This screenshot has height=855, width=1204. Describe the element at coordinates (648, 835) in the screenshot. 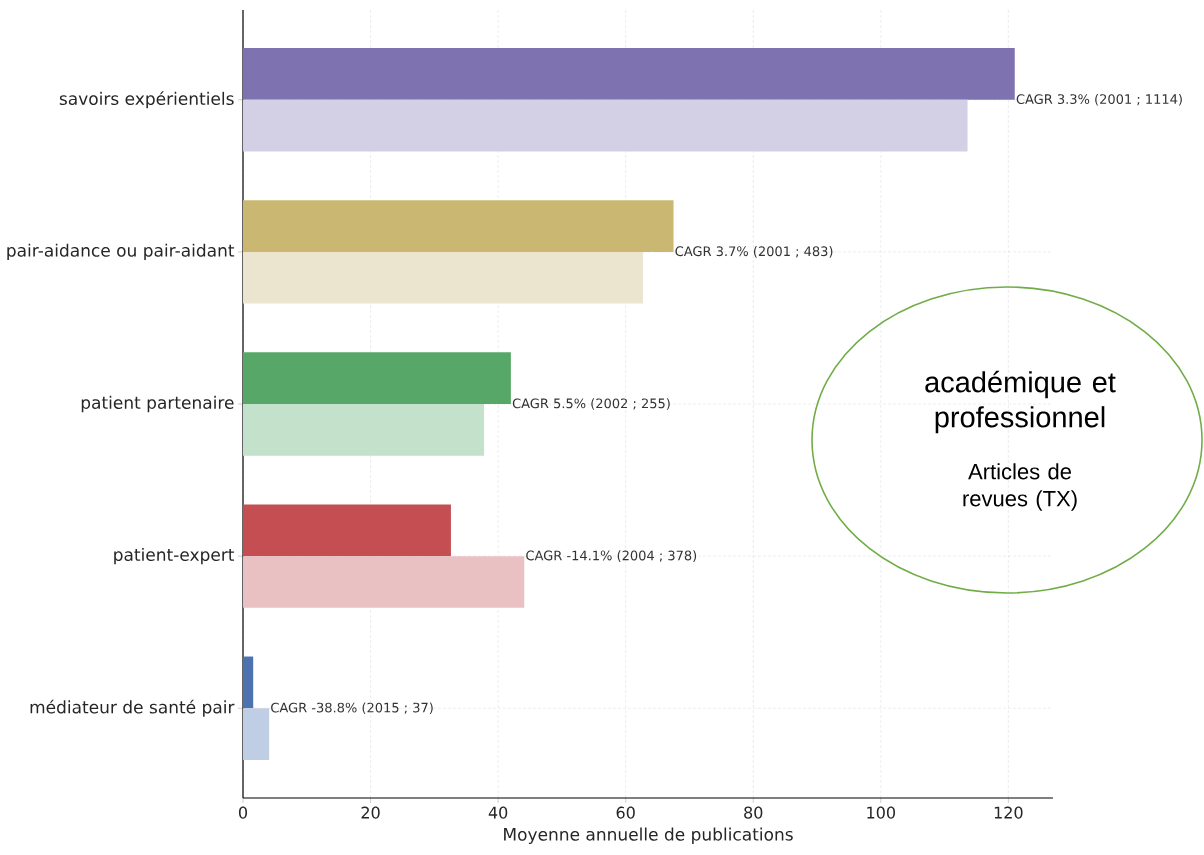

I see `x-axis-title: Moyenne annuelle de publications` at that location.